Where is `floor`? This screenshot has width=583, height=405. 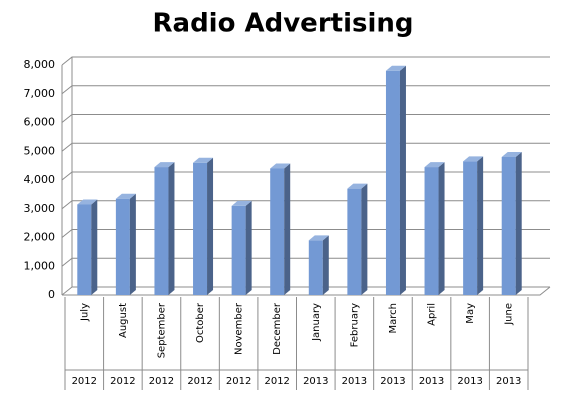
floor is located at coordinates (306, 291).